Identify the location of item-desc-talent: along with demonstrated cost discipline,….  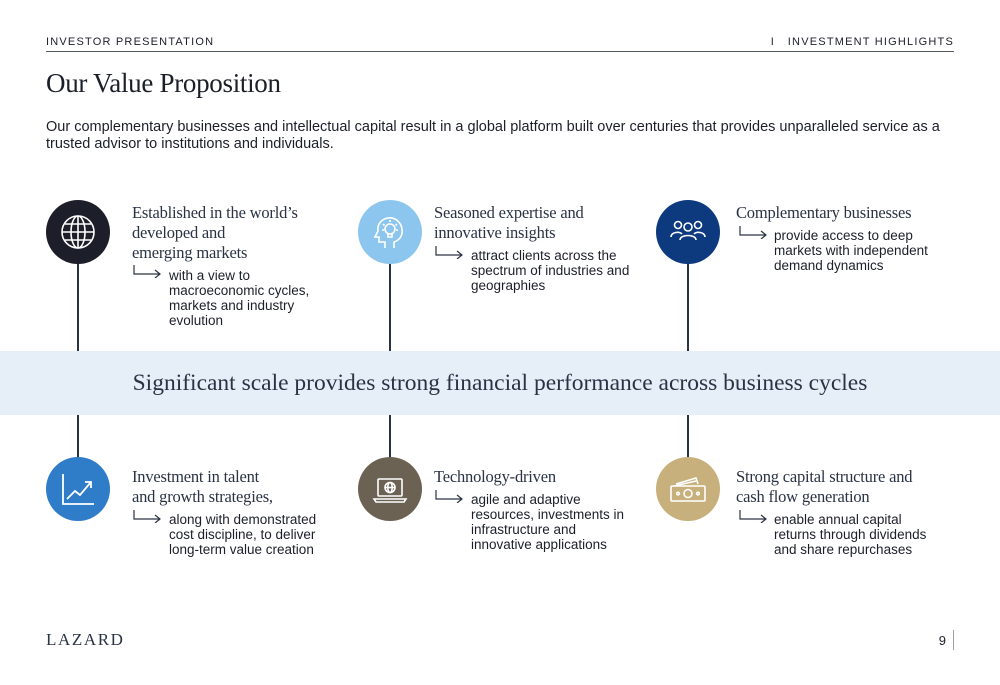
(243, 534).